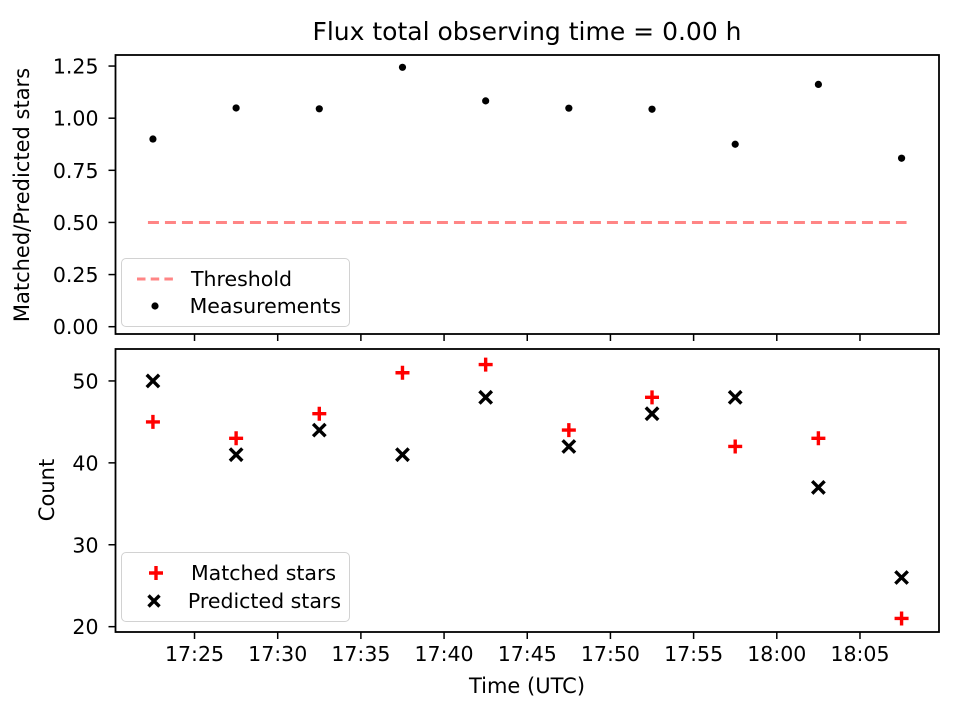 Image resolution: width=960 pixels, height=720 pixels. What do you see at coordinates (527, 654) in the screenshot?
I see `x-tick-label: 17:45` at bounding box center [527, 654].